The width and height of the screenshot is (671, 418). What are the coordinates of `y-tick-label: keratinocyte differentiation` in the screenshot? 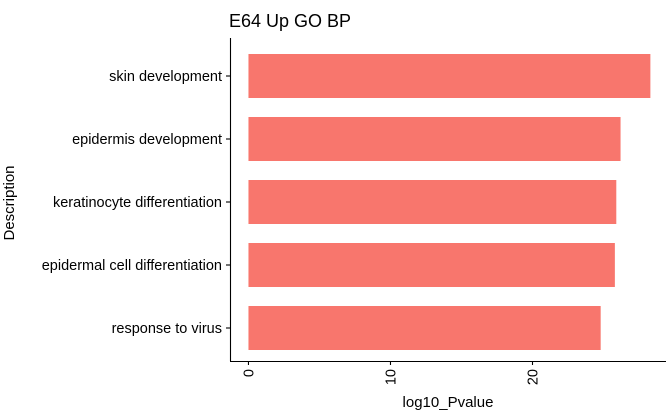 It's located at (137, 203).